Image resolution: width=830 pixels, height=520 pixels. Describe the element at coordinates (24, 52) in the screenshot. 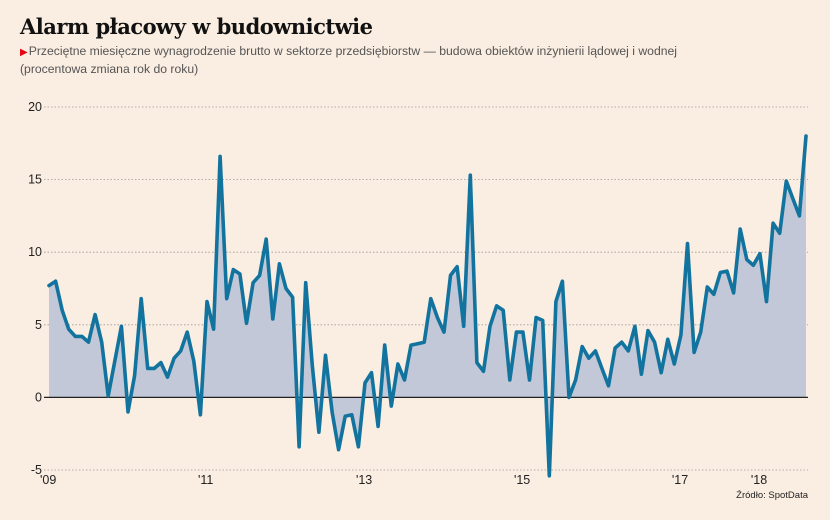

I see `triangle-right-icon: ▶` at that location.